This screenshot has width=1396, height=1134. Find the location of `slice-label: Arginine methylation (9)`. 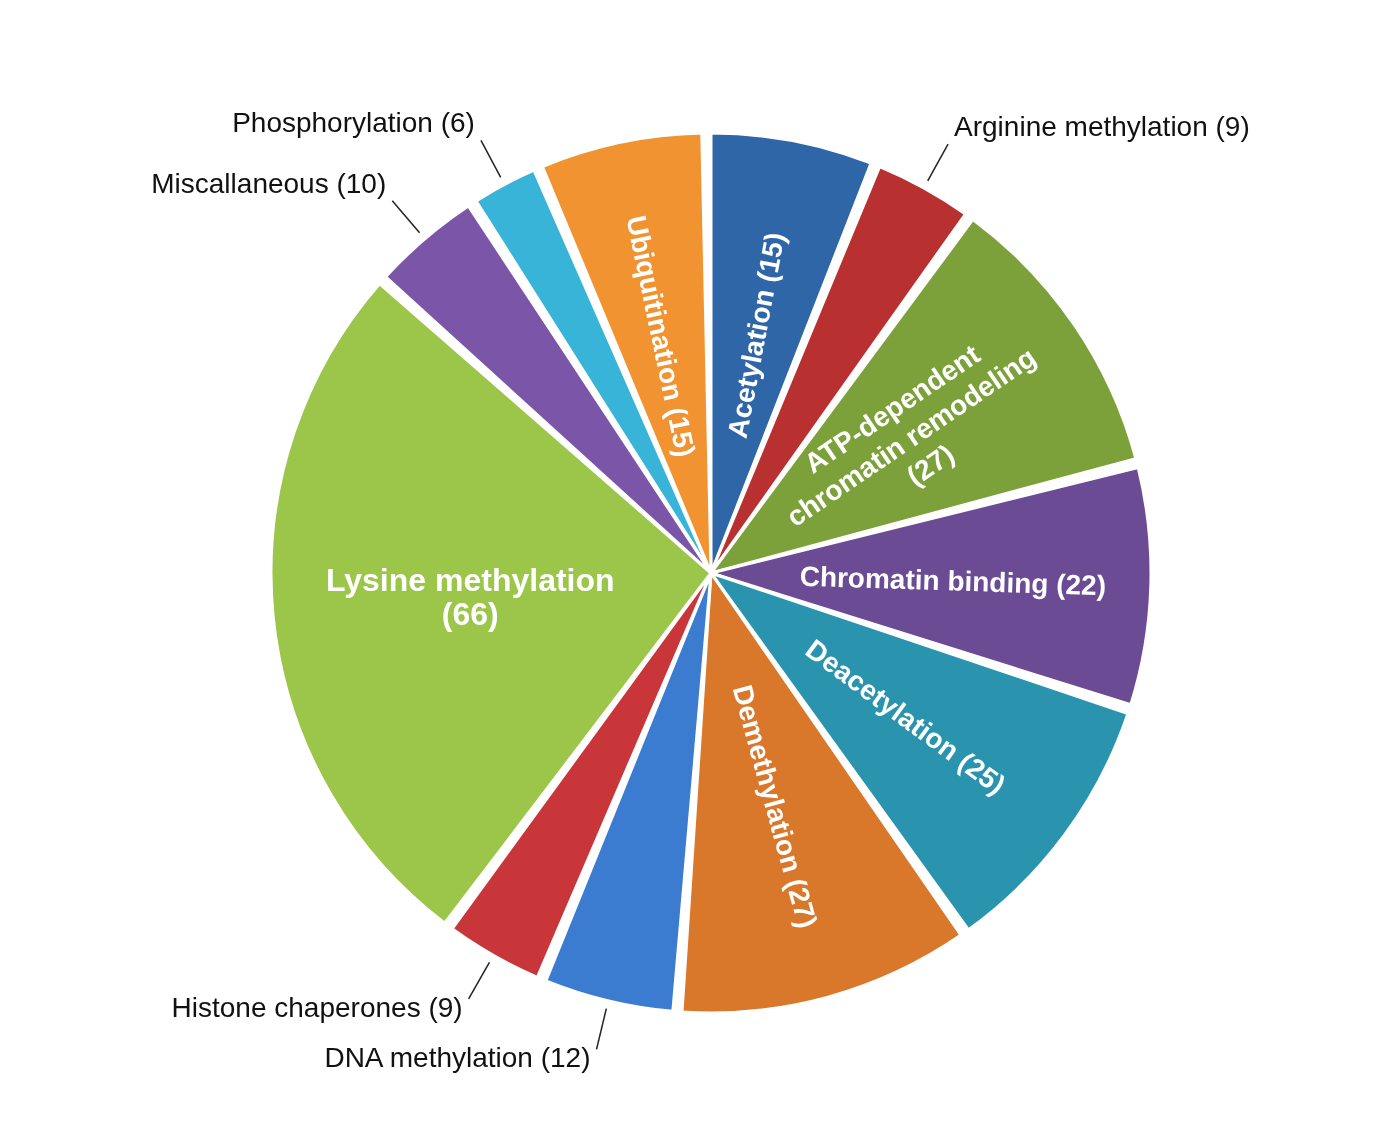

slice-label: Arginine methylation (9) is located at coordinates (1102, 127).